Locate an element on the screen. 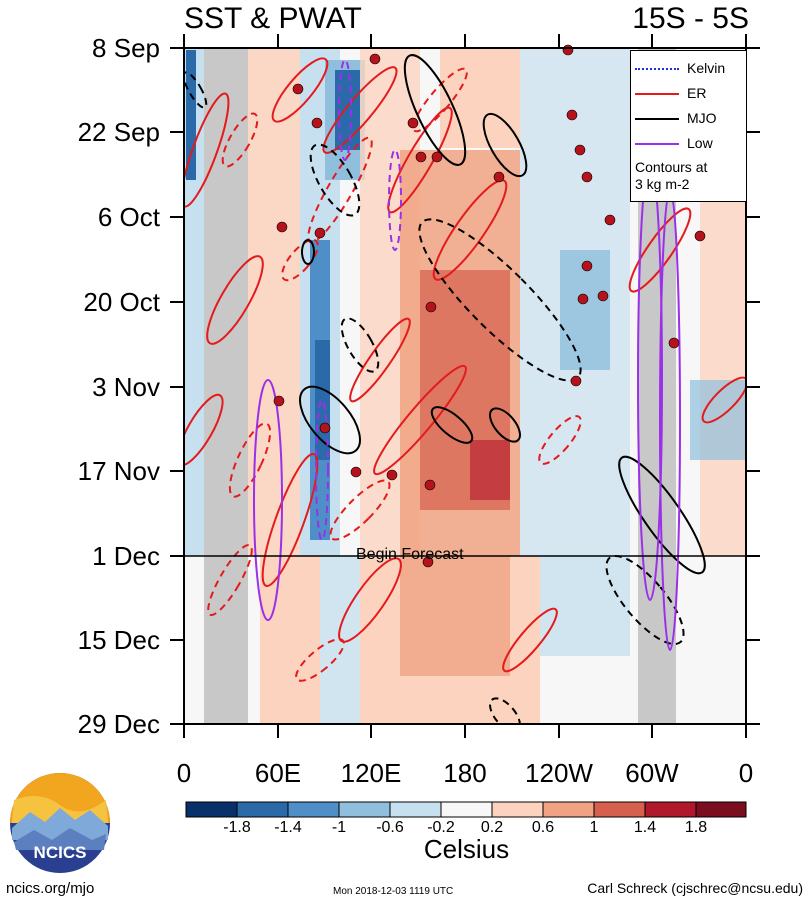  legend-label: MJO is located at coordinates (702, 118).